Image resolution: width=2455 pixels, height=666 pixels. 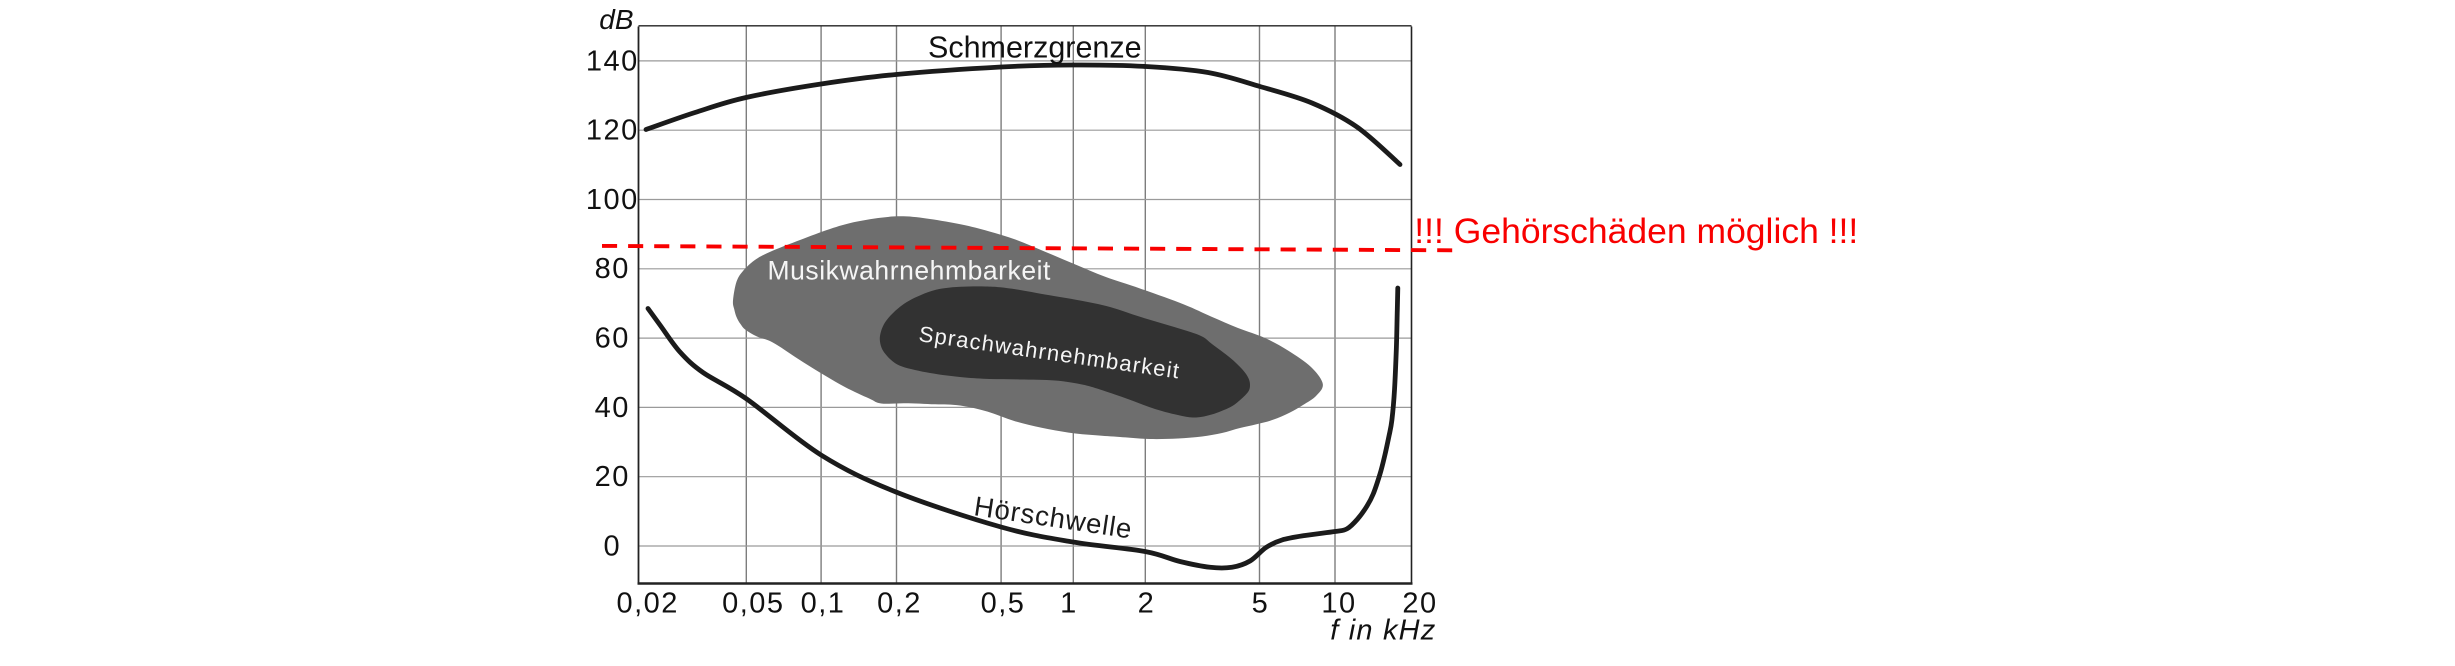 I want to click on svg-text: 0, so click(x=612, y=546).